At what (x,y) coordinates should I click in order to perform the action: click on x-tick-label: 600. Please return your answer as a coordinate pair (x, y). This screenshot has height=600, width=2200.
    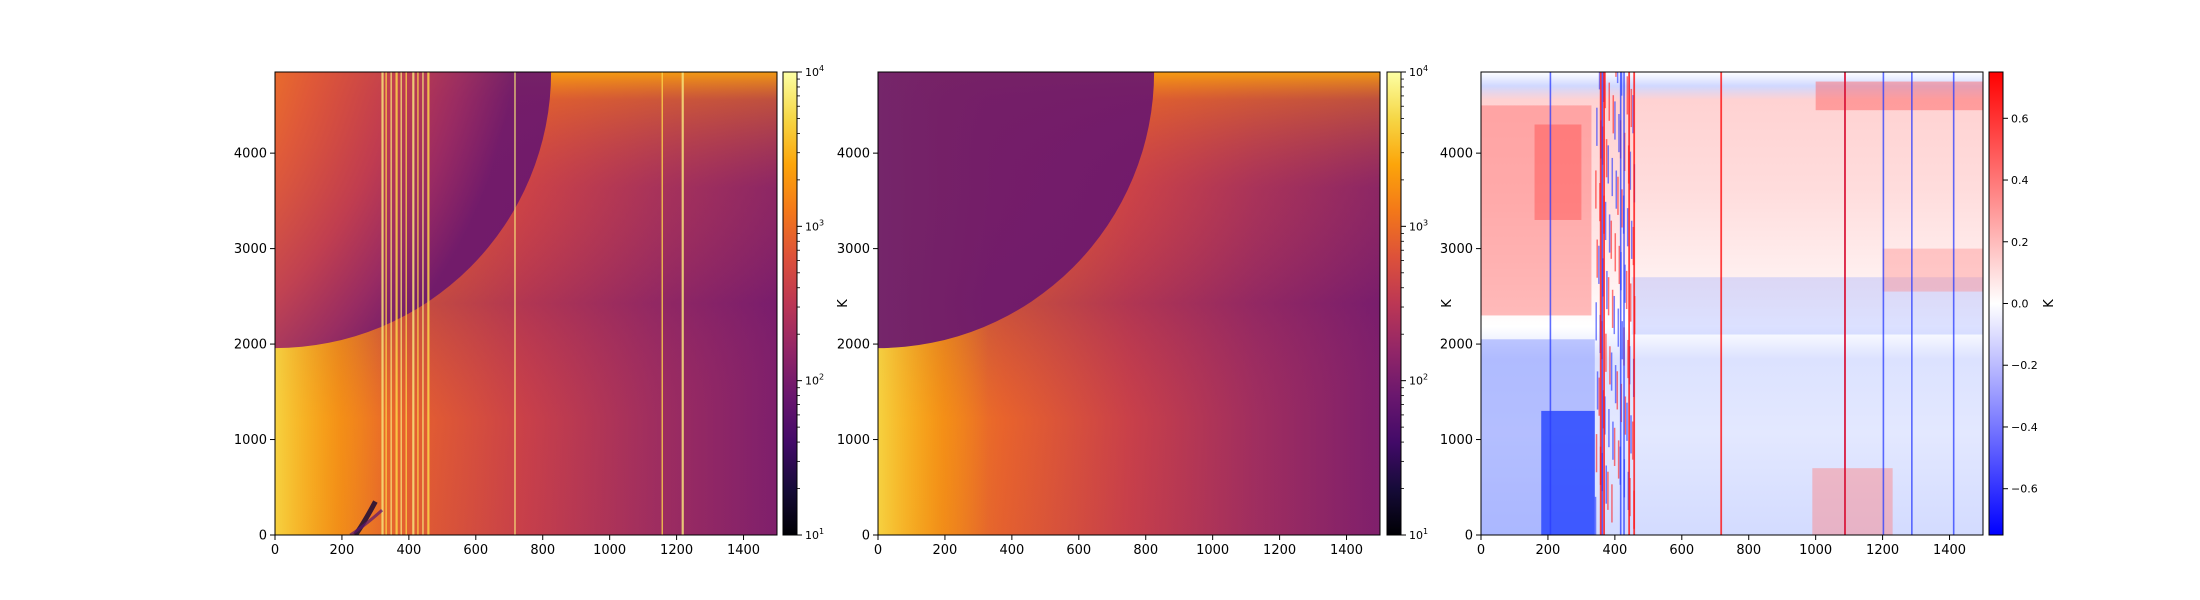
    Looking at the image, I should click on (1681, 550).